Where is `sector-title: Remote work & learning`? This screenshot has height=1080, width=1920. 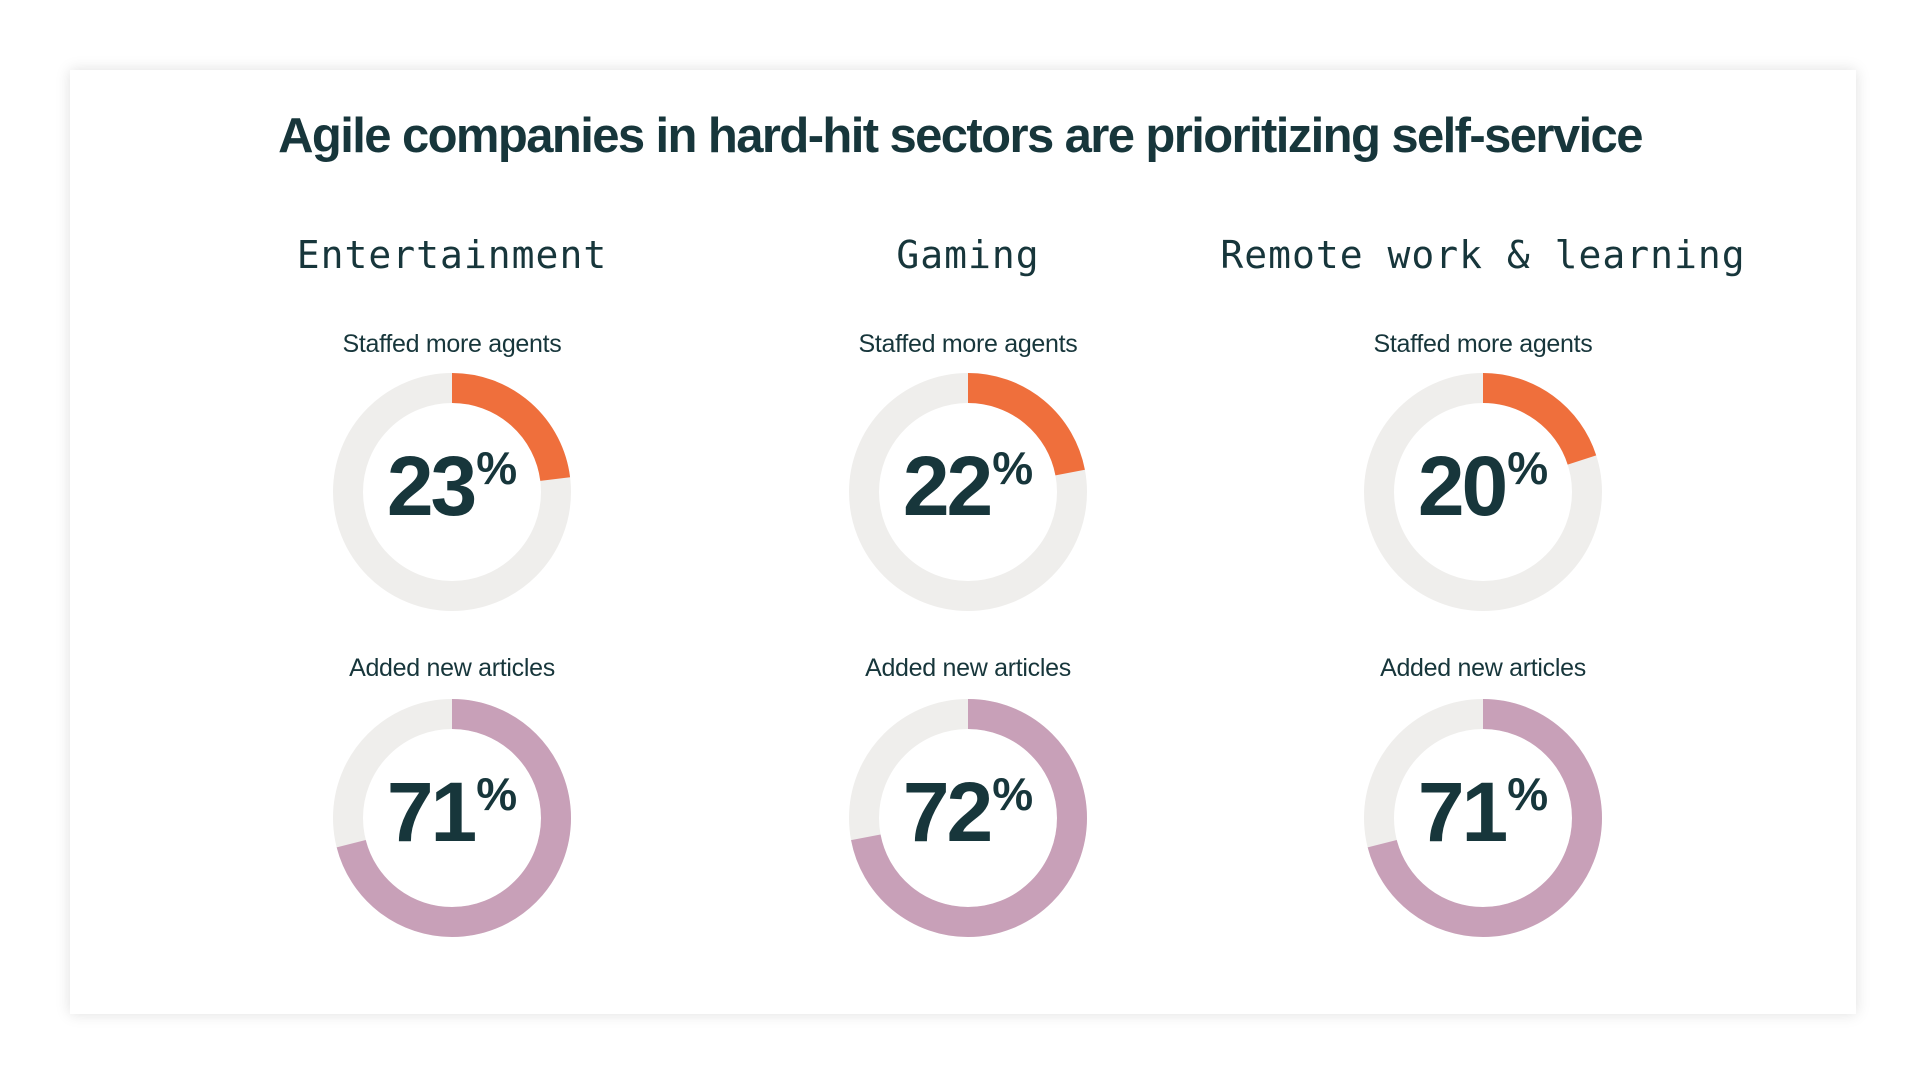 sector-title: Remote work & learning is located at coordinates (1483, 255).